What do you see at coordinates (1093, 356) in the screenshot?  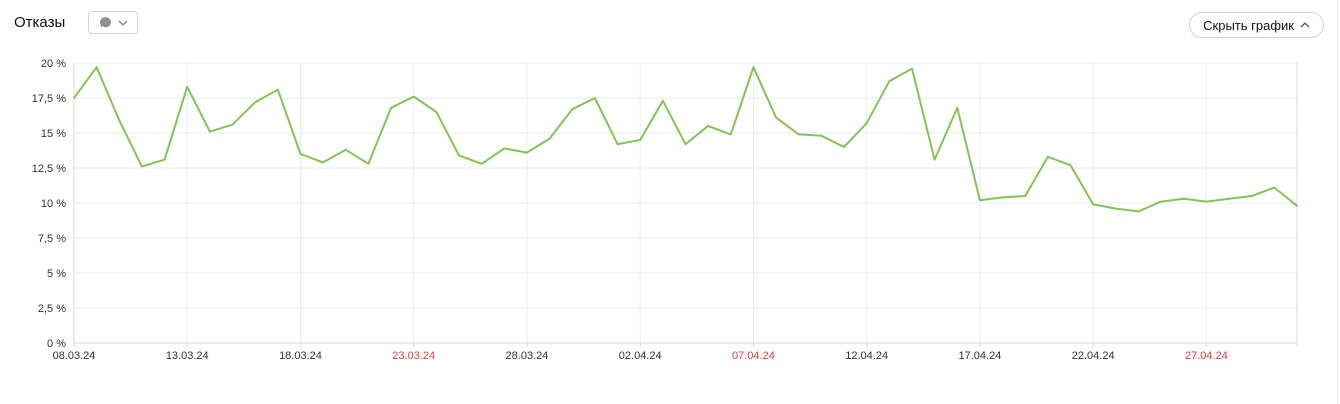 I see `x-tick-label: 22.04.24` at bounding box center [1093, 356].